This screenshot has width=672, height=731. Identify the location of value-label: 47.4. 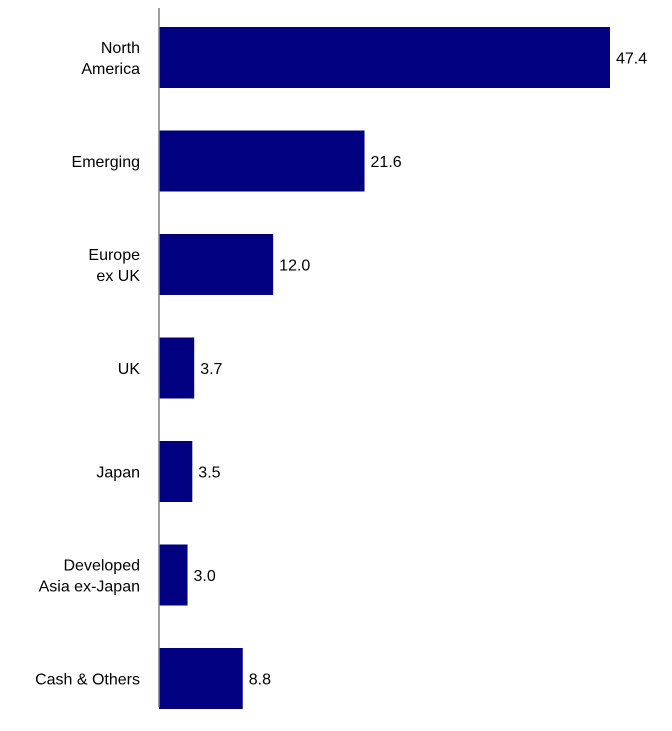
(631, 59).